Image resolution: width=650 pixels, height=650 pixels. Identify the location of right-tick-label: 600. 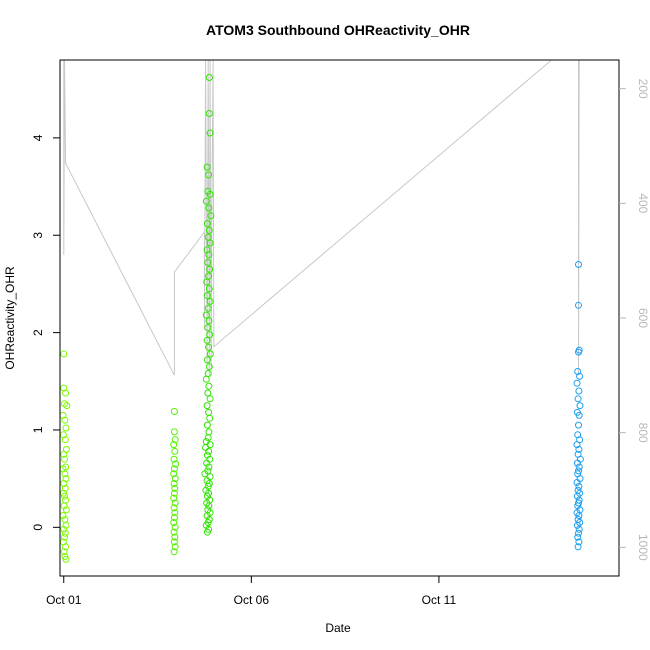
(643, 318).